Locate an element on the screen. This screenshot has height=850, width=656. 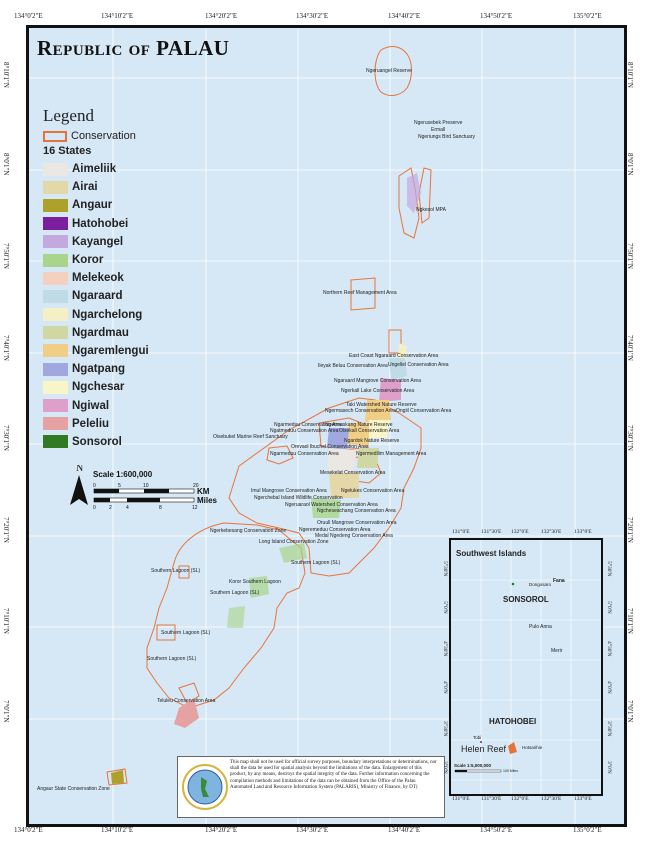
place-label: Ngeriungs Bird Sanctuary is located at coordinates (446, 137).